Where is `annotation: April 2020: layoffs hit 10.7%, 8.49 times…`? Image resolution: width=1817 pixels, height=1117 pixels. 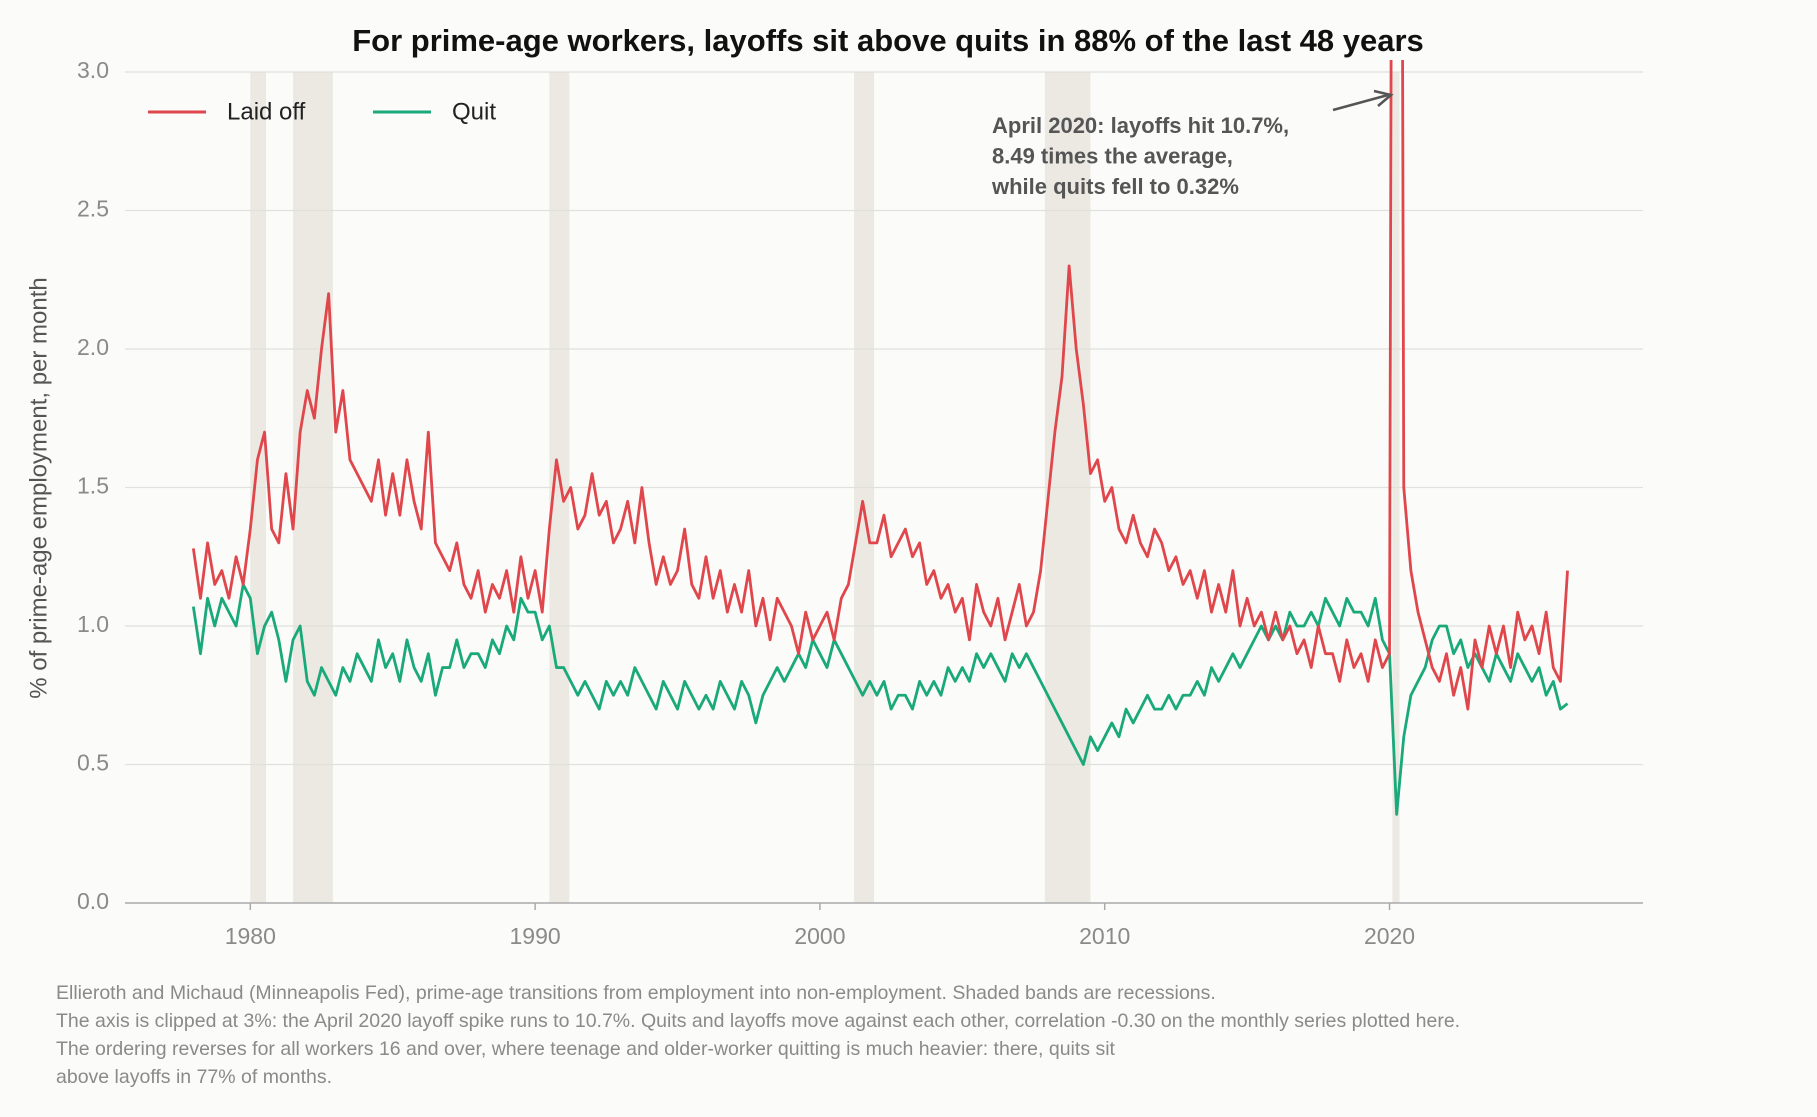
annotation: April 2020: layoffs hit 10.7%, 8.49 times… is located at coordinates (1140, 156).